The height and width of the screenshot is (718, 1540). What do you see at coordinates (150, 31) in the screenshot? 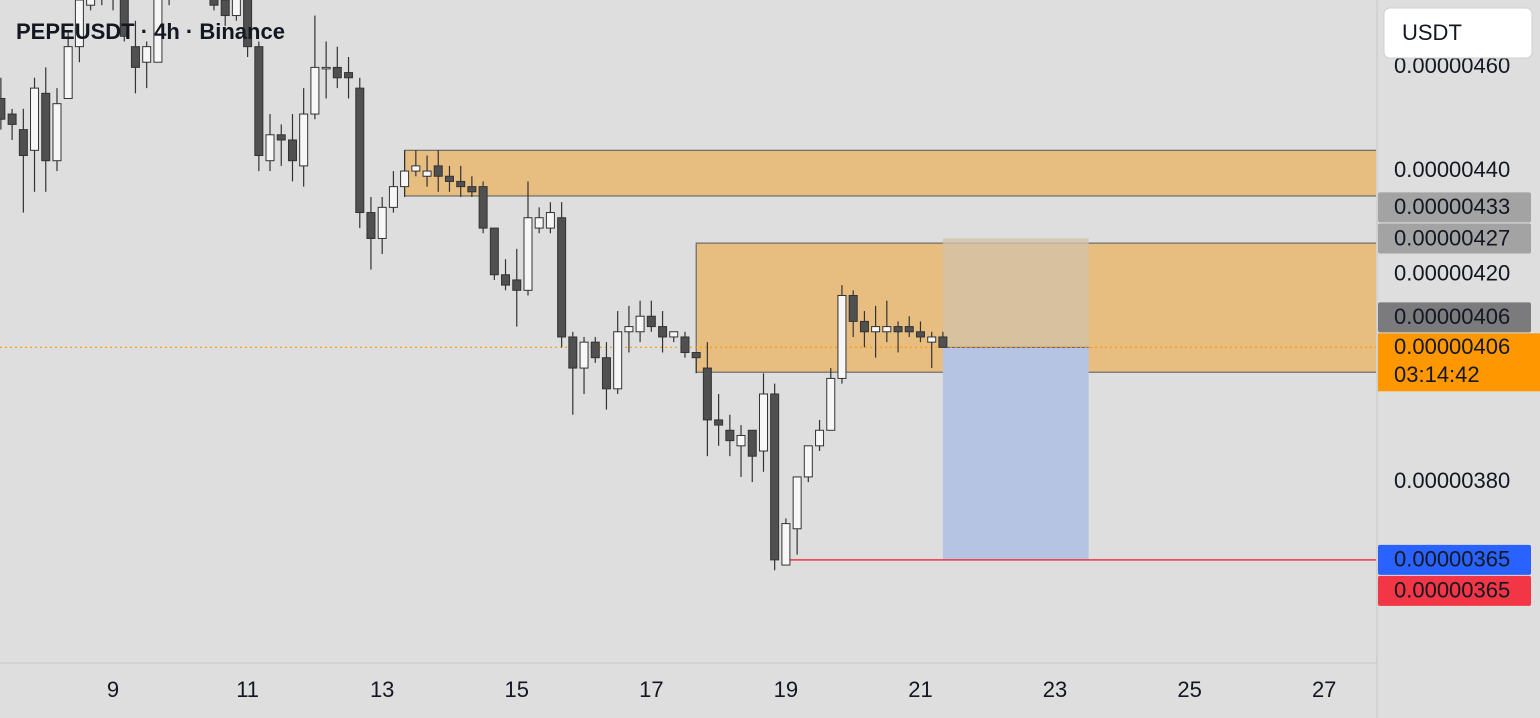
I see `chart-title: PEPEUSDT · 4h · Binance` at bounding box center [150, 31].